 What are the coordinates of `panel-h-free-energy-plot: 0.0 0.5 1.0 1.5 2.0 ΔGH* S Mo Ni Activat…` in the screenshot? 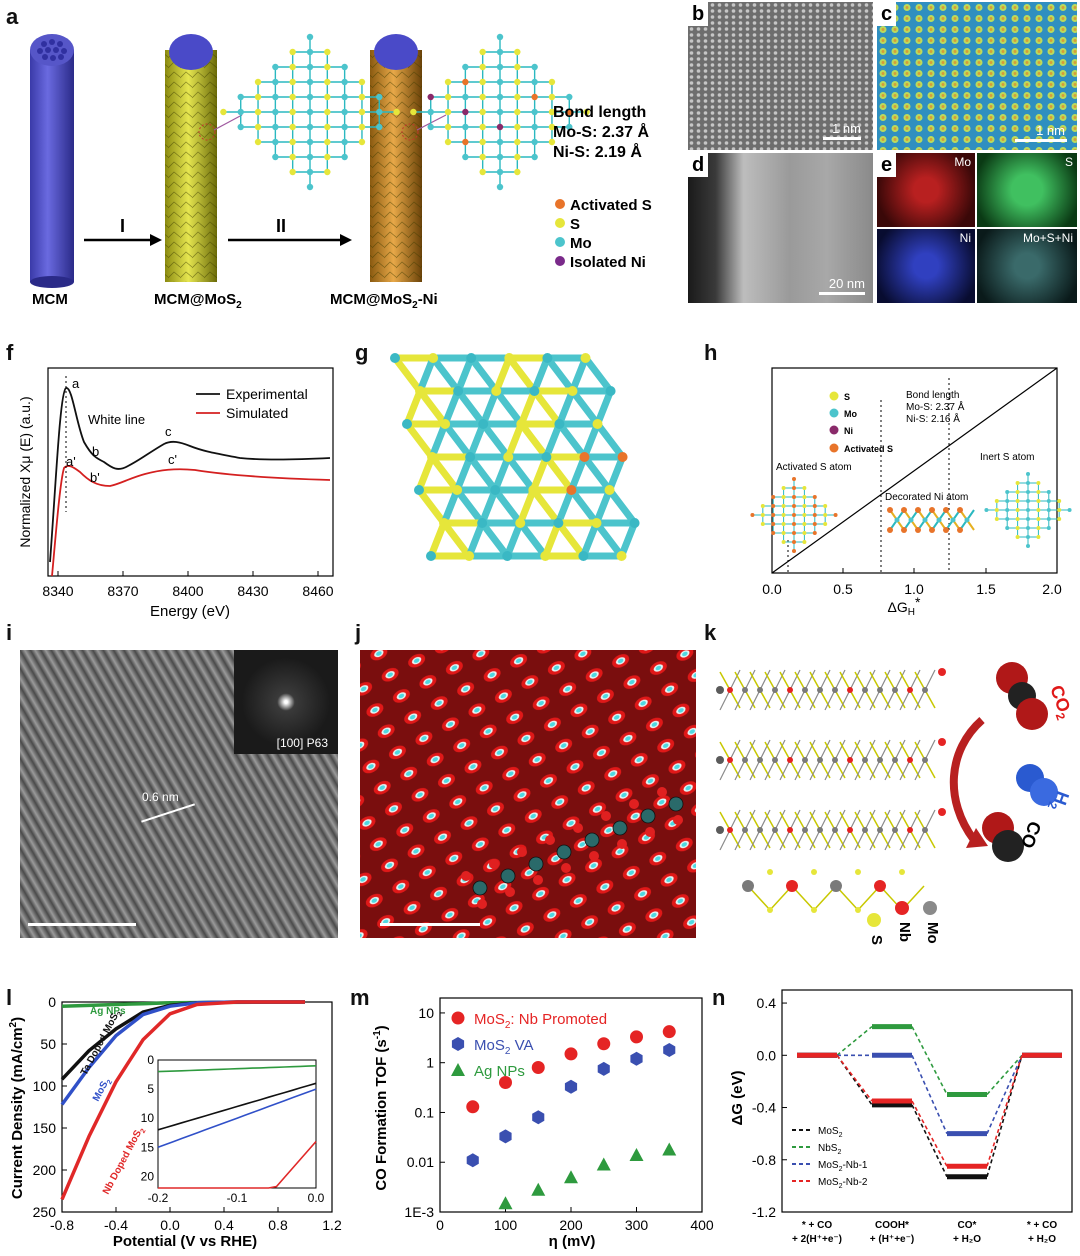 It's located at (911, 492).